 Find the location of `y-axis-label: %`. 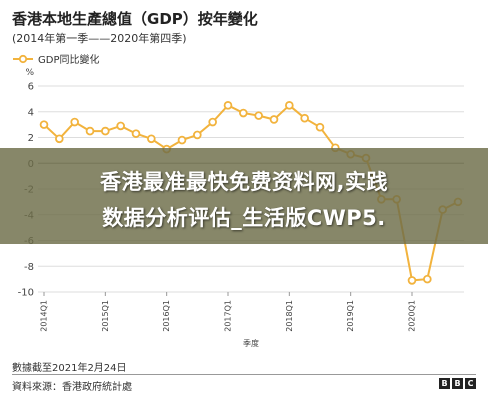

y-axis-label: % is located at coordinates (29, 73).